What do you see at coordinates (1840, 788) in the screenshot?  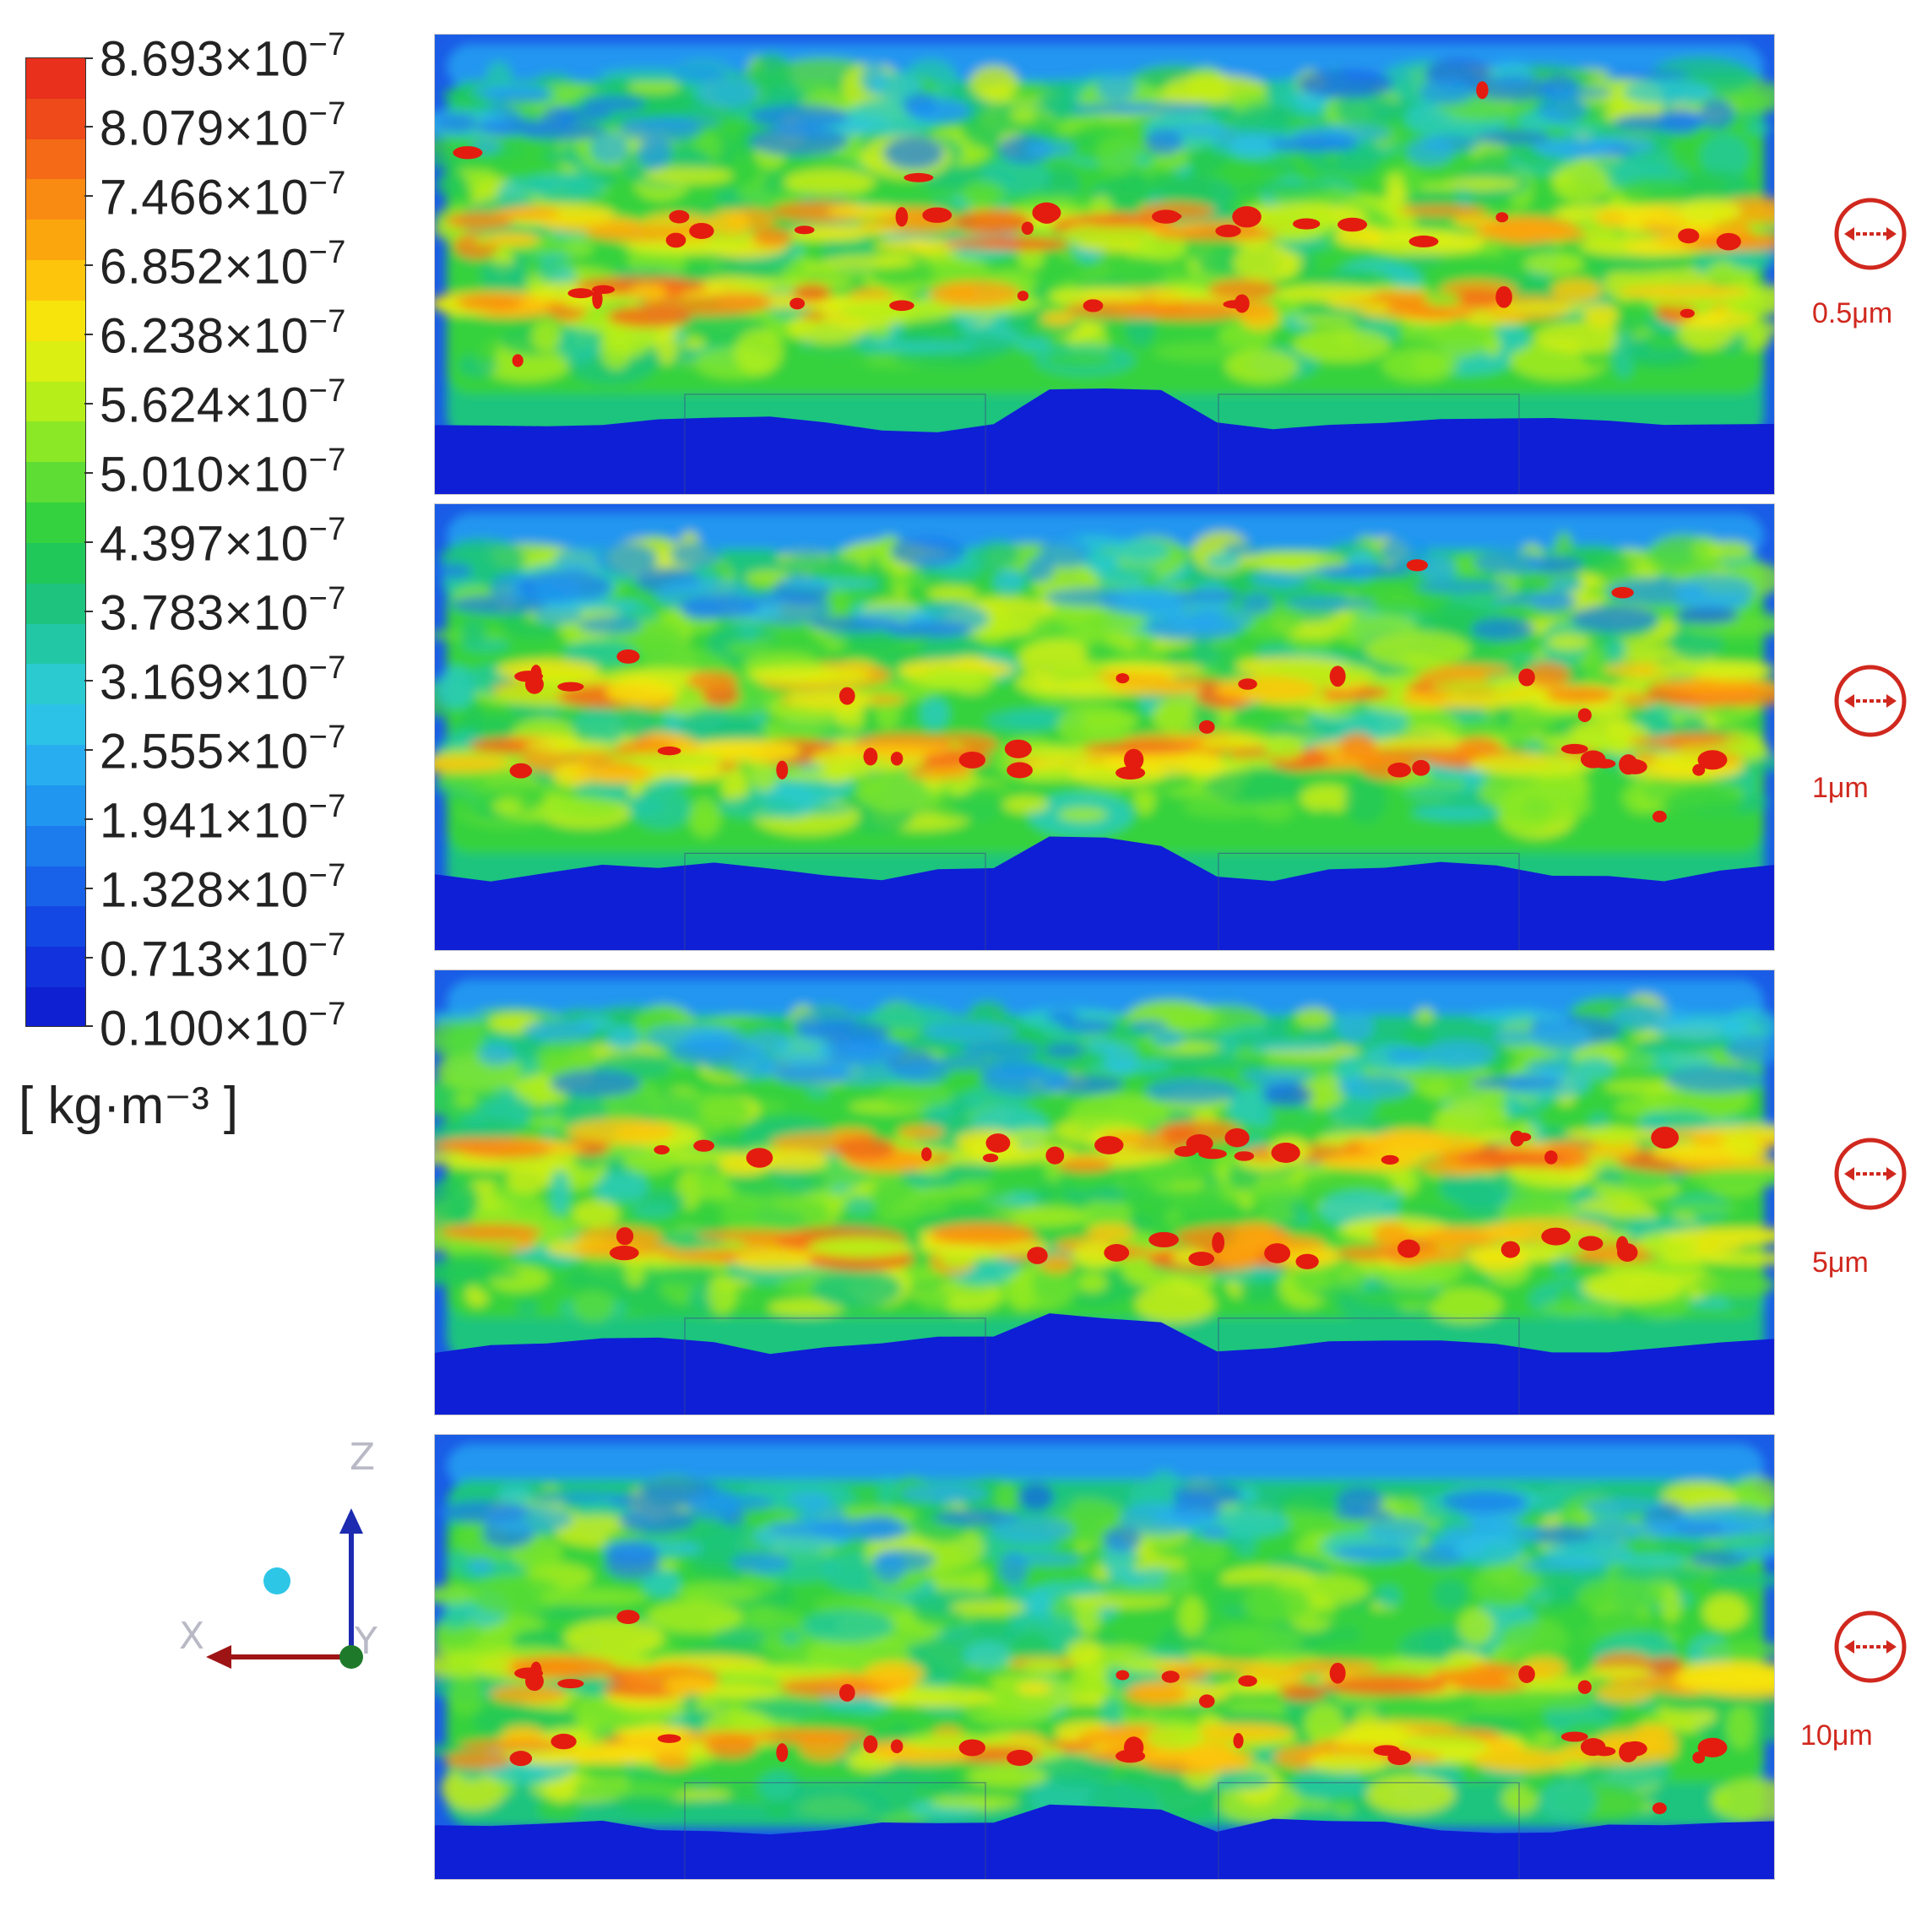 I see `scale-label-1: 1μm` at bounding box center [1840, 788].